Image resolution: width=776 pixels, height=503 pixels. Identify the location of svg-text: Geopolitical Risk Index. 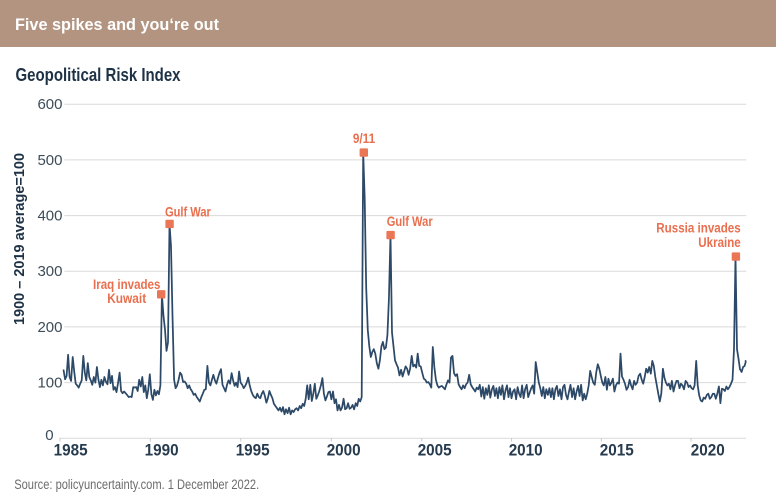
(99, 74).